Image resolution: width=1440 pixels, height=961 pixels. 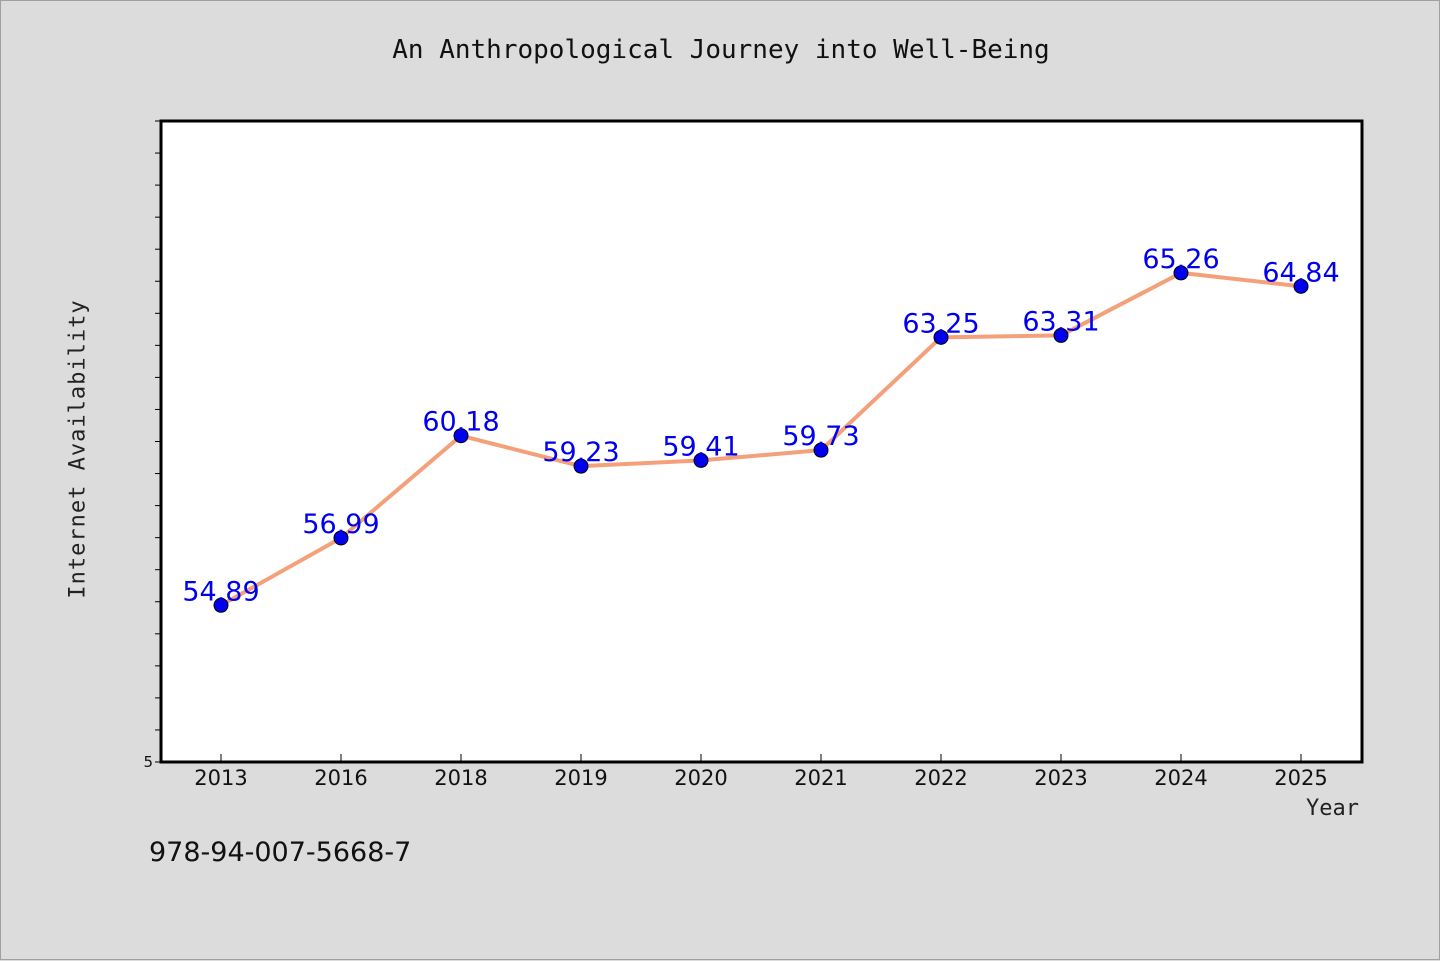 I want to click on data-label: 60.18, so click(x=460, y=422).